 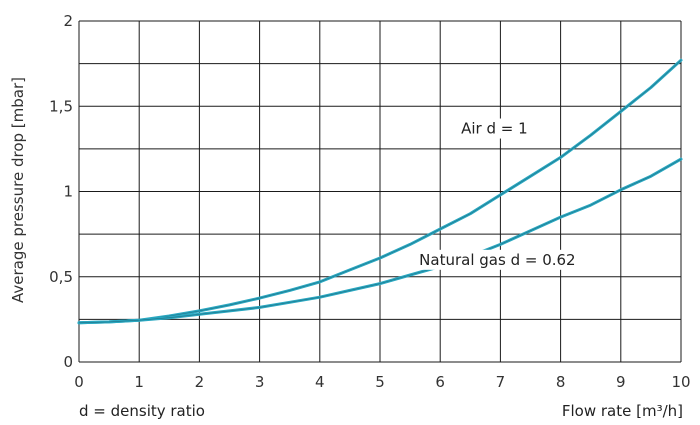 I want to click on annotations: Air d = 1 Natural gas d = 0.62, so click(x=497, y=194).